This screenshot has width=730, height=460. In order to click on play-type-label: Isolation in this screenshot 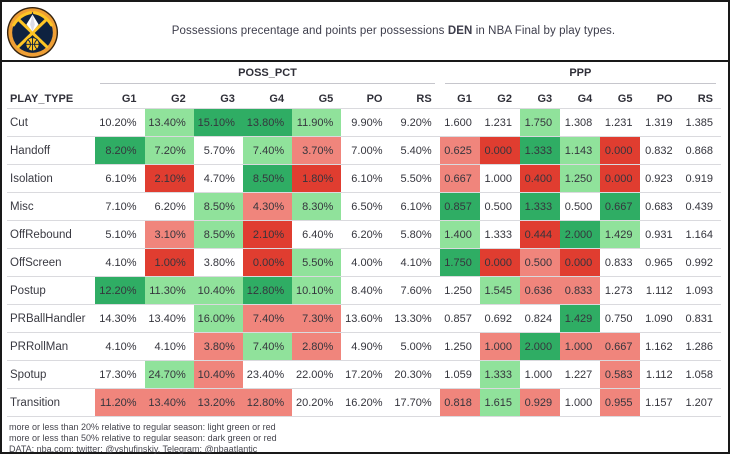, I will do `click(51, 178)`.